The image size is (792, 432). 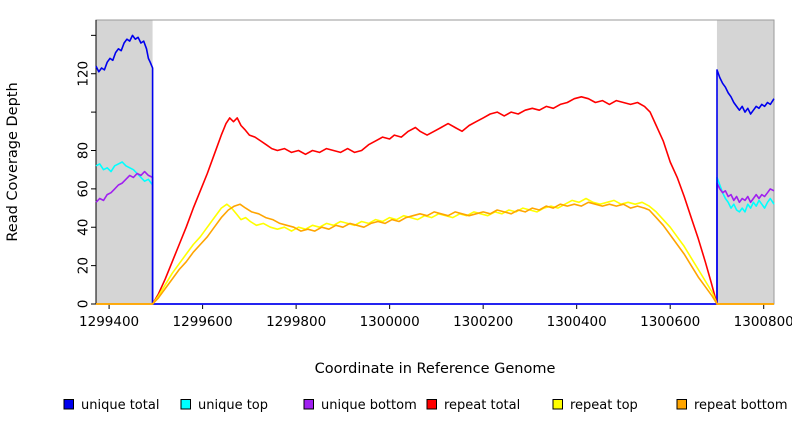 I want to click on x-tick-label: 1300000, so click(x=390, y=322).